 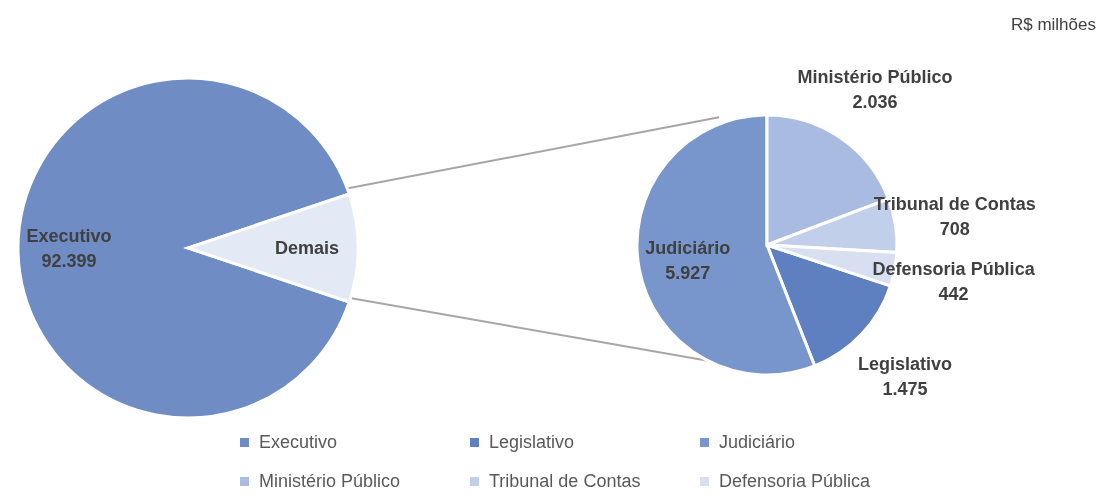 What do you see at coordinates (565, 481) in the screenshot?
I see `legend-label: Tribunal de Contas` at bounding box center [565, 481].